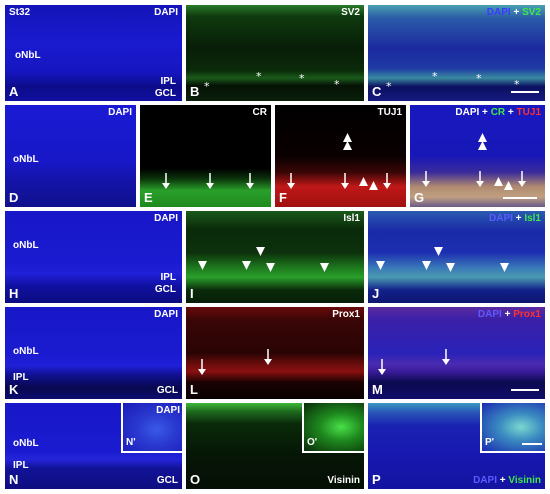 This screenshot has width=550, height=494. I want to click on panel-c: DAPI + SV2 * * * * C, so click(456, 53).